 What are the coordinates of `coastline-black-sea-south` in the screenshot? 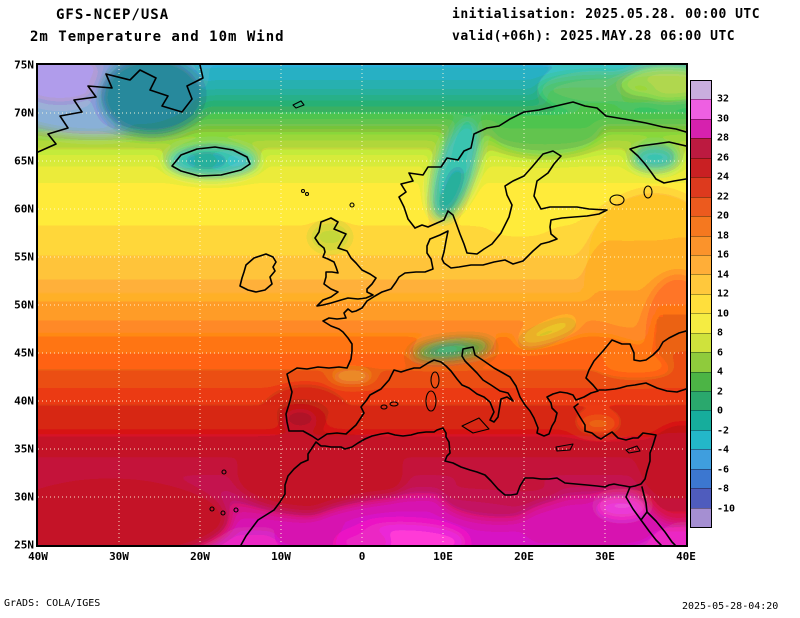 It's located at (642, 387).